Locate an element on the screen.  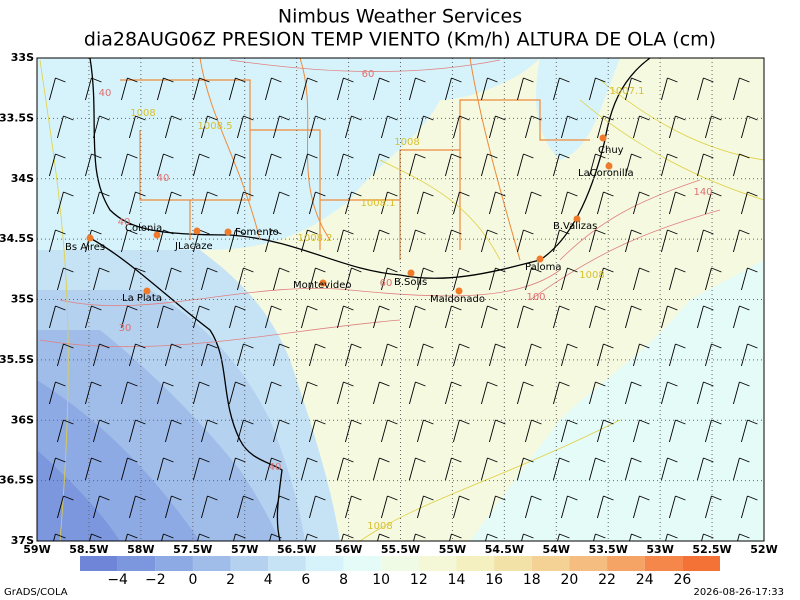
city-label: Montevideo is located at coordinates (322, 285).